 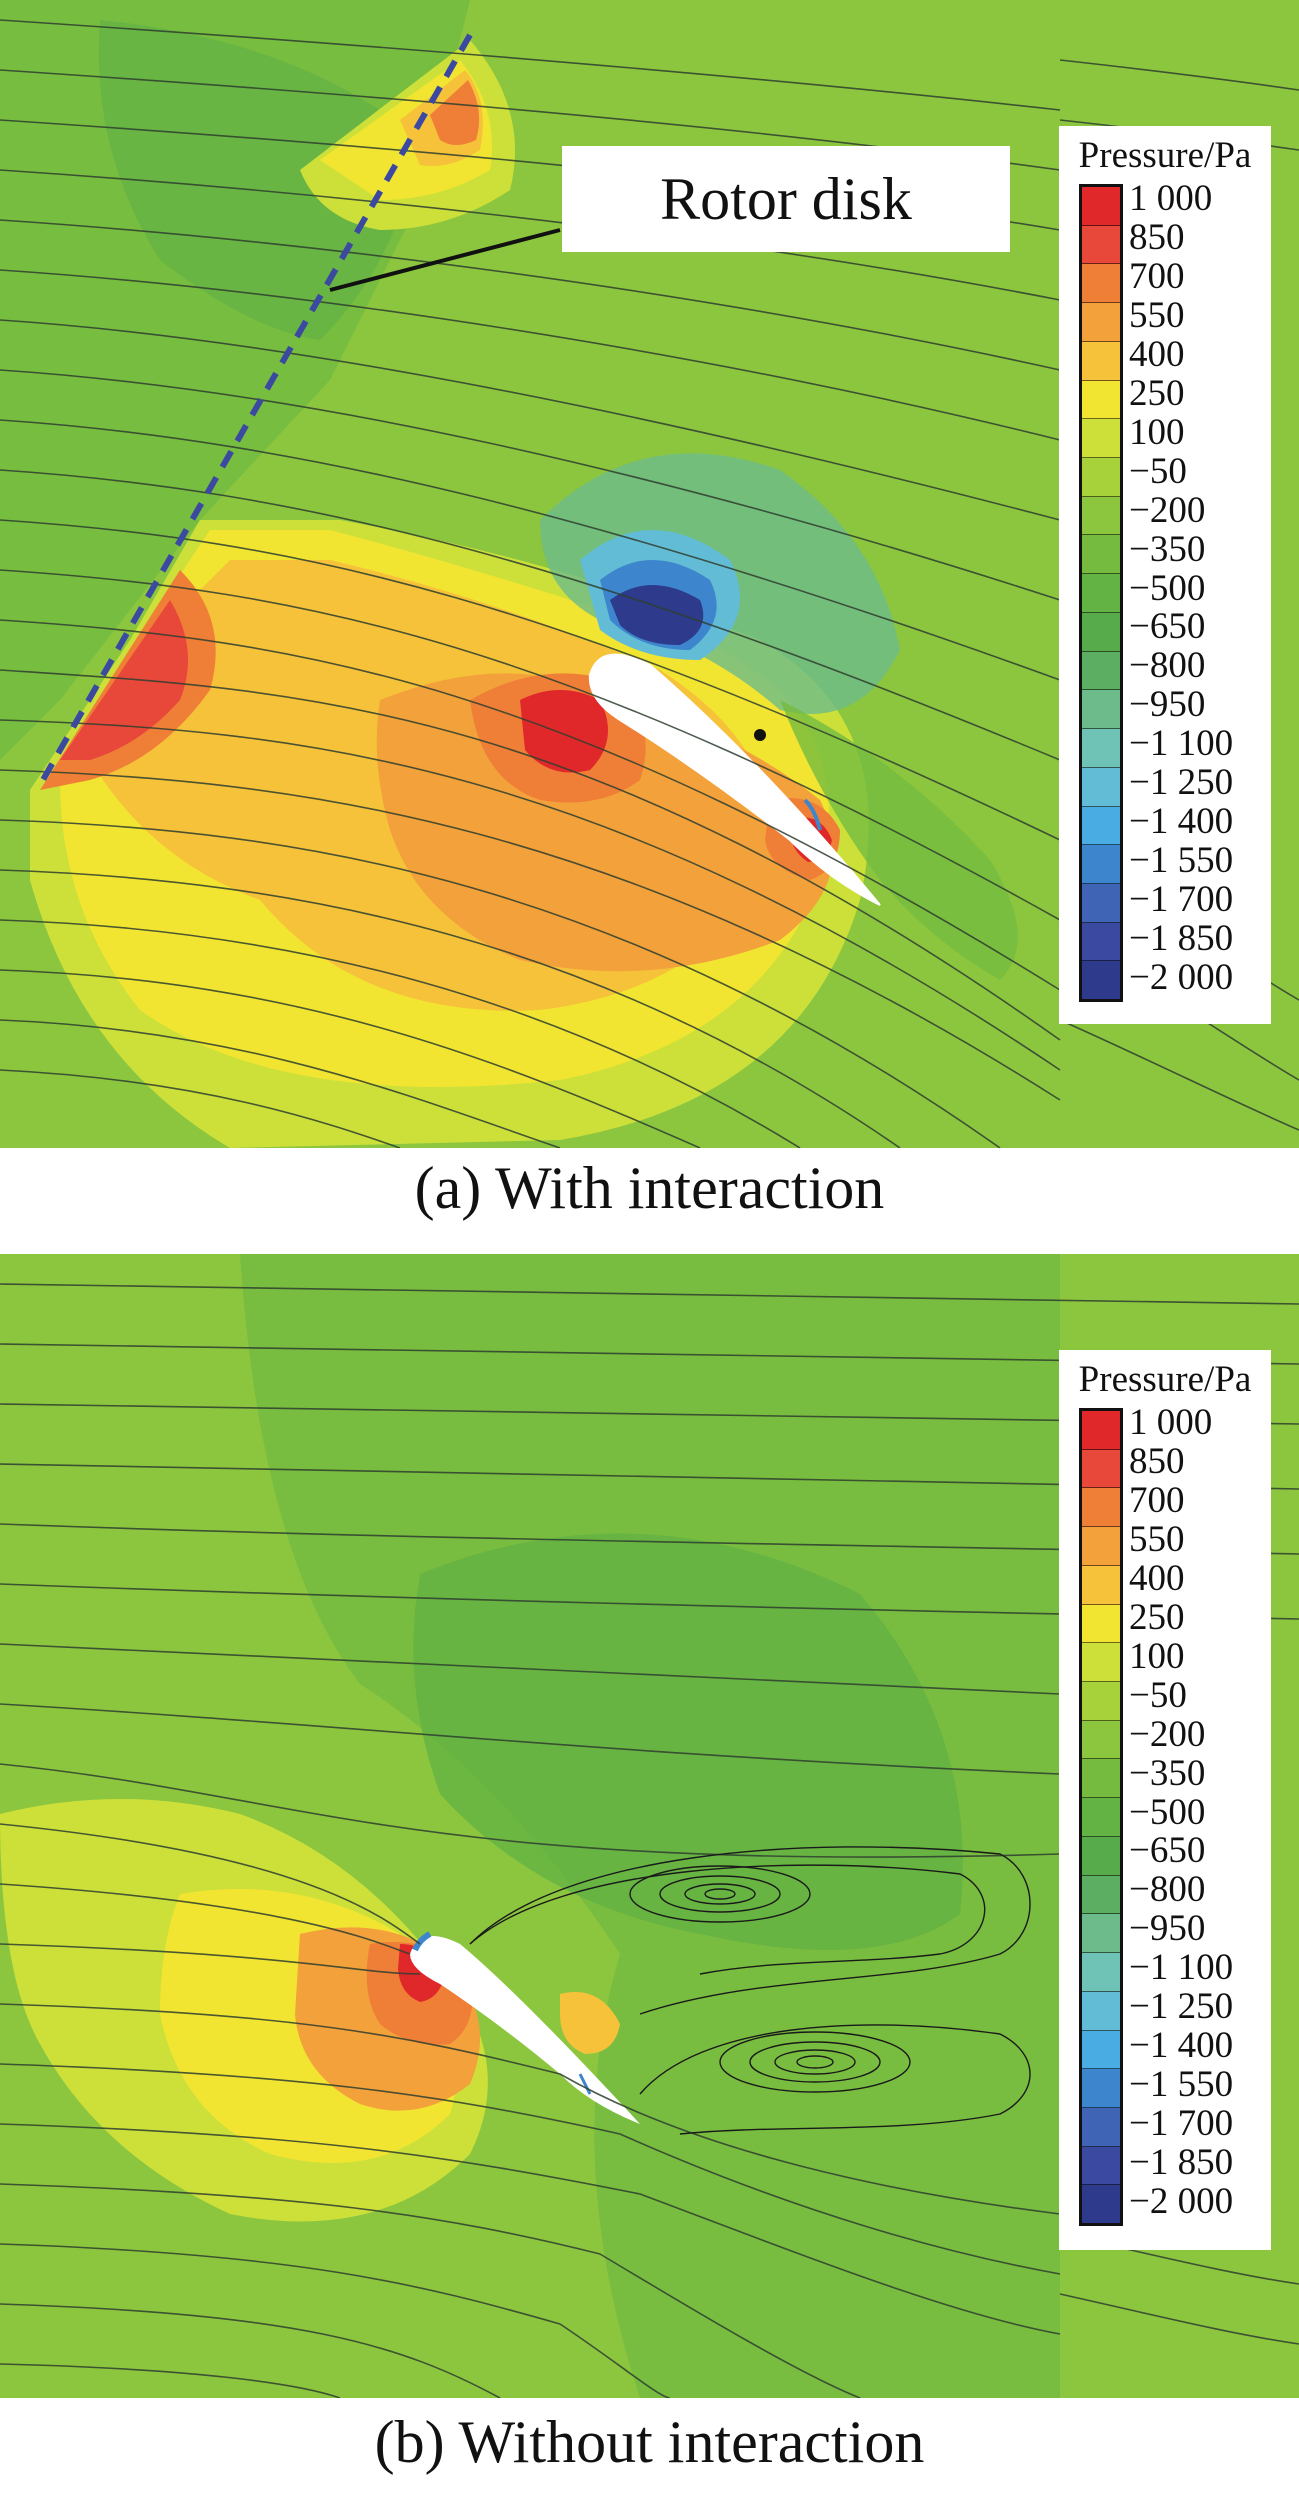 What do you see at coordinates (1157, 1461) in the screenshot?
I see `legend-level-text: 850` at bounding box center [1157, 1461].